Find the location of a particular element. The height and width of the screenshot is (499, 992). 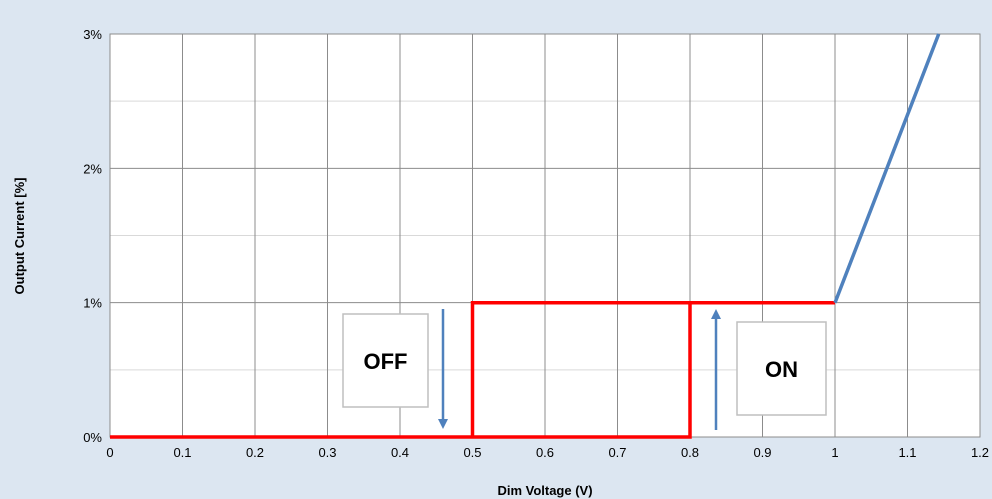

x-axis-ticks: 0 0.1 0.2 0.3 0.4 0.5 0.6 0.7 0.8 0.9 1 1.1 1.2 is located at coordinates (547, 452).